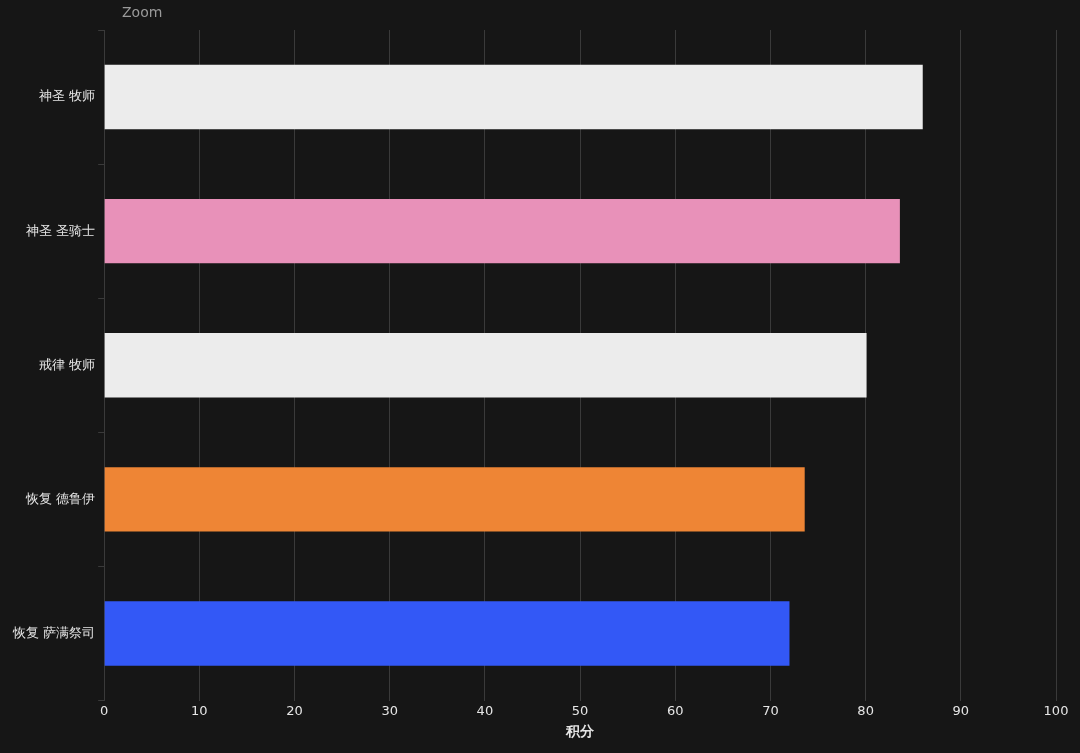 The height and width of the screenshot is (753, 1080). Describe the element at coordinates (142, 12) in the screenshot. I see `text: Zoom` at that location.